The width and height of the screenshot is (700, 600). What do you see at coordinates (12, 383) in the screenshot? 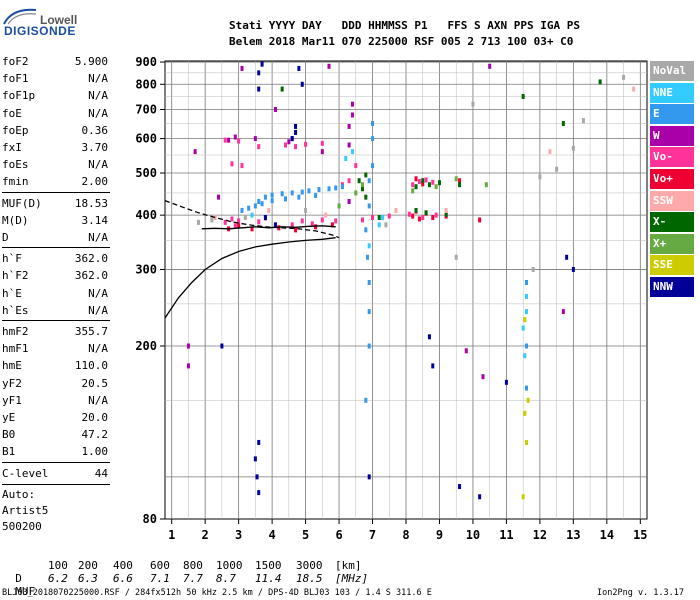
I see `param-label: yF2` at bounding box center [12, 383].